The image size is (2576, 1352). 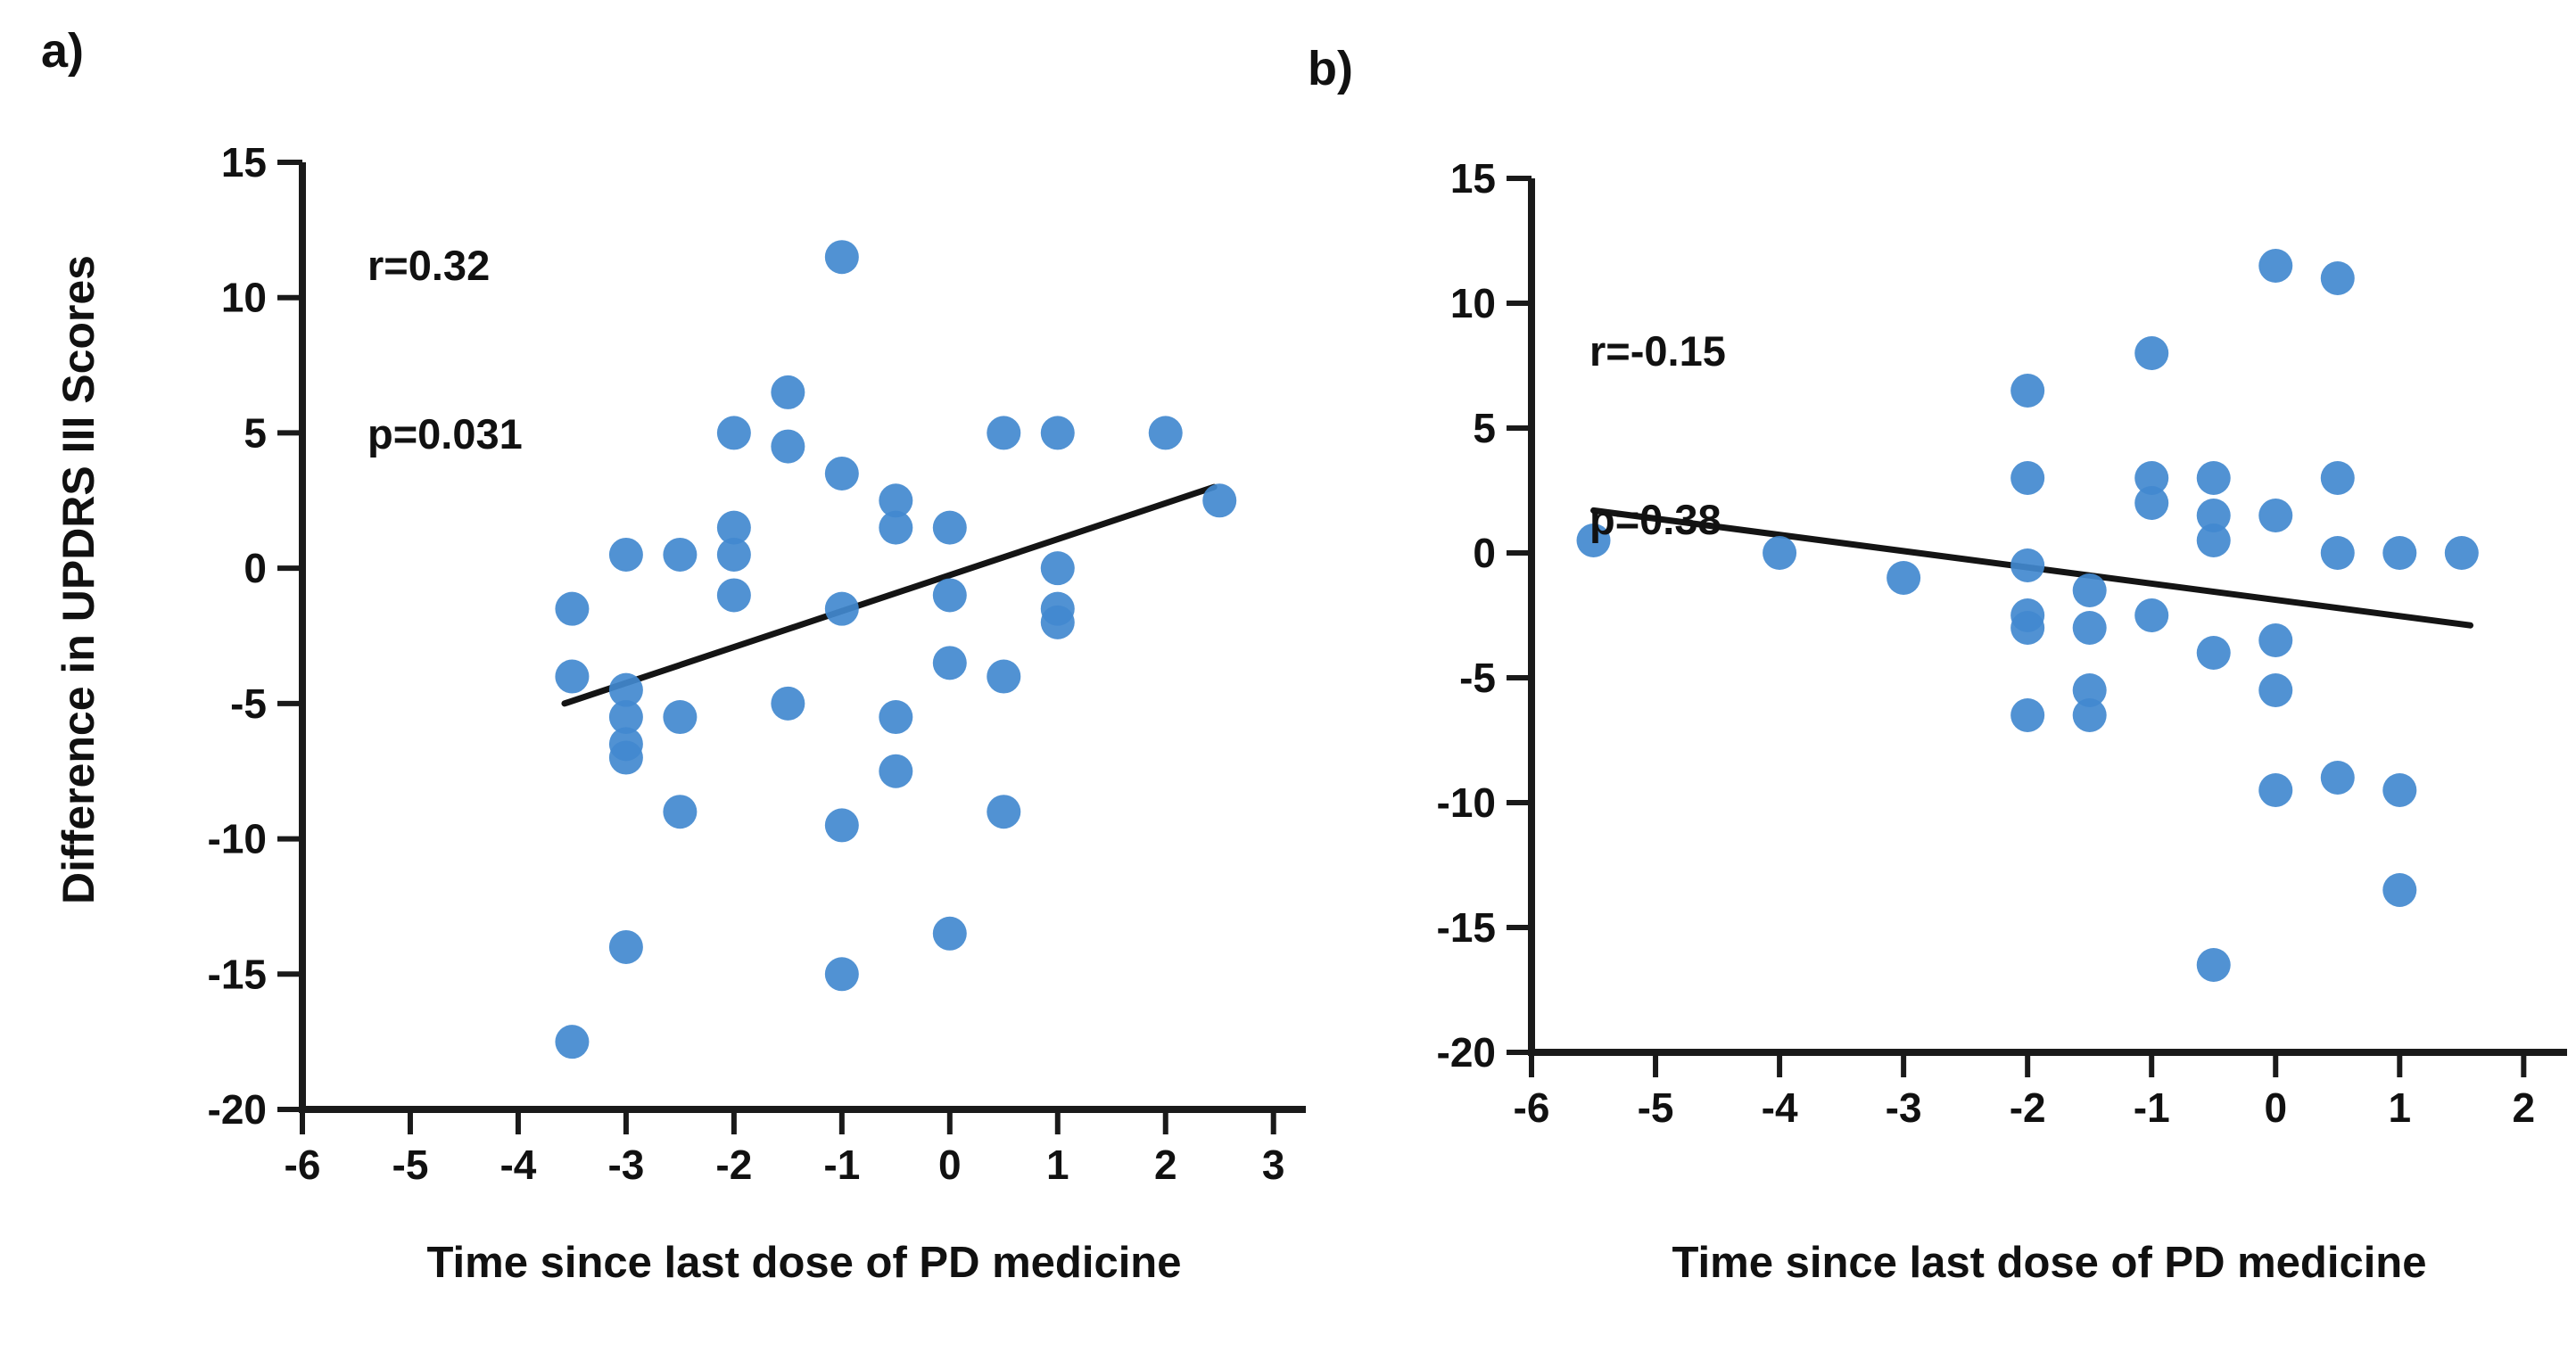 I want to click on y-tick-label: -5, so click(x=1478, y=678).